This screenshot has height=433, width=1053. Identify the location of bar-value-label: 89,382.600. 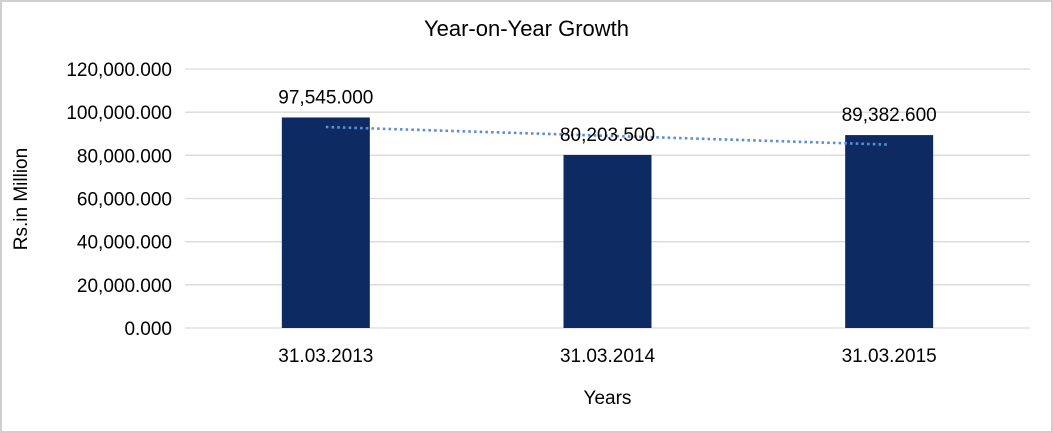
(889, 115).